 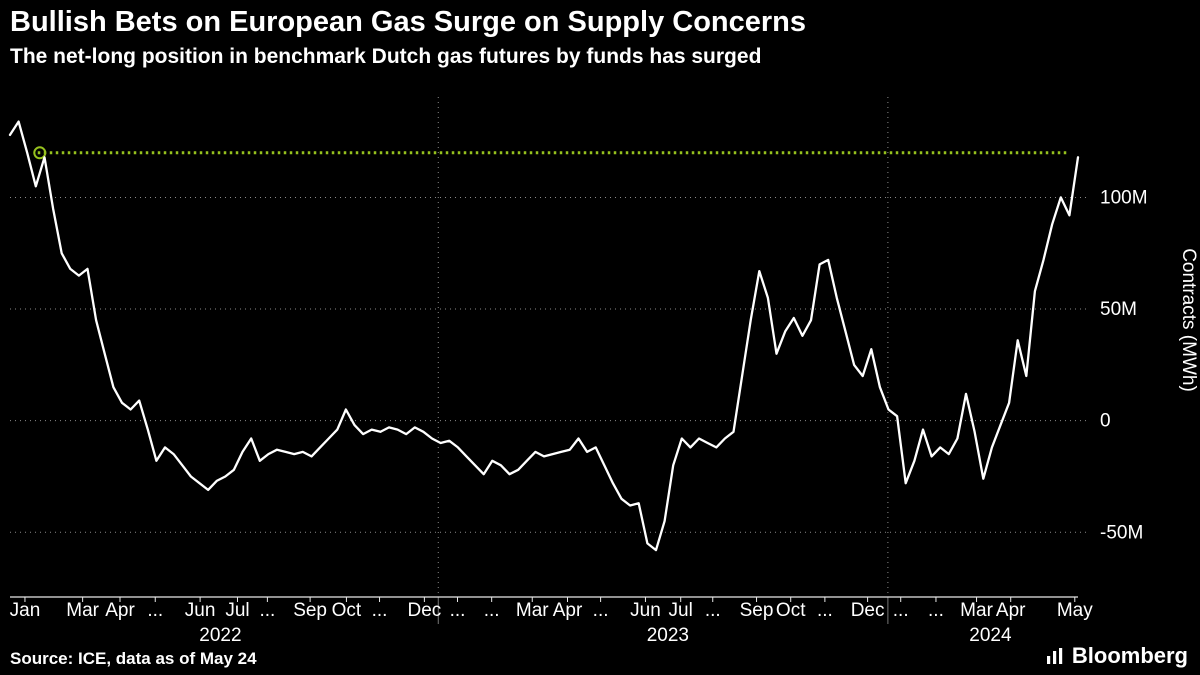 What do you see at coordinates (1129, 655) in the screenshot?
I see `bloomberg-logo-text: Bloomberg` at bounding box center [1129, 655].